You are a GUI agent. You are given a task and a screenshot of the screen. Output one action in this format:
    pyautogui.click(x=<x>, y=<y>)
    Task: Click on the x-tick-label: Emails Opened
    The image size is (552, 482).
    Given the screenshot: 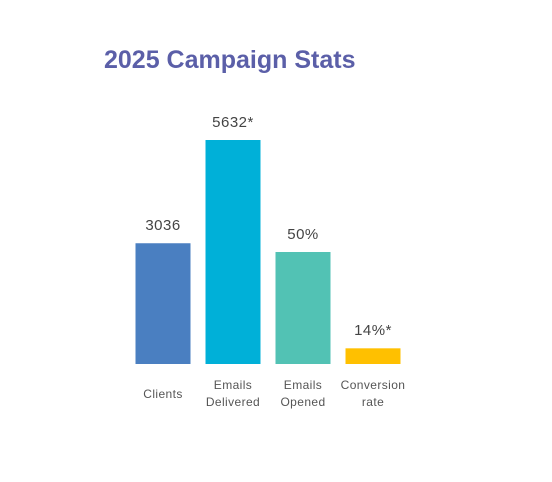 What is the action you would take?
    pyautogui.click(x=303, y=393)
    